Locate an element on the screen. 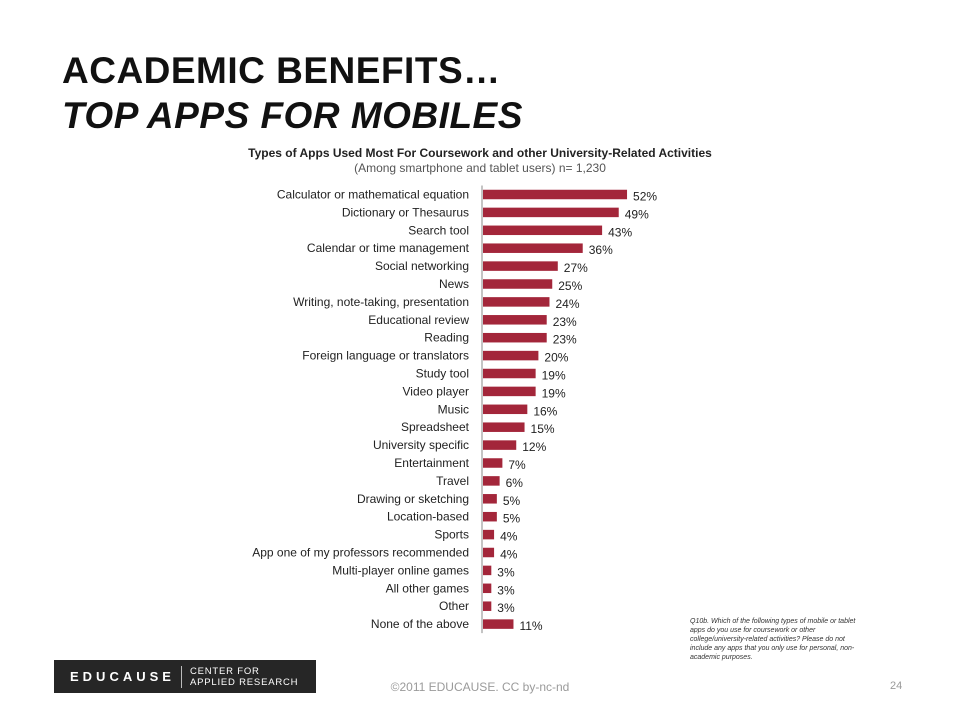 The width and height of the screenshot is (960, 720). copyright-footer: ©2011 EDUCAUSE. CC by-nc-nd is located at coordinates (480, 687).